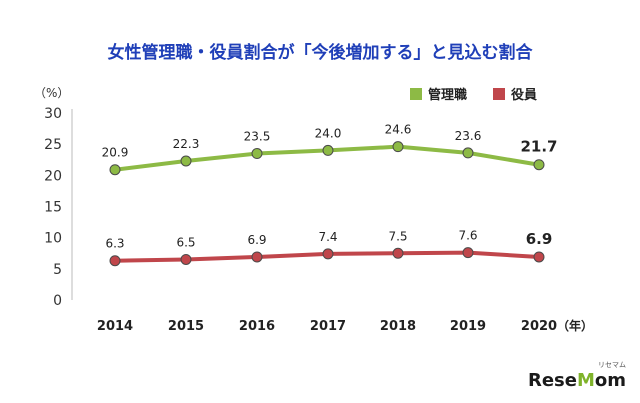 The image size is (640, 403). What do you see at coordinates (186, 144) in the screenshot?
I see `data-label-0: 22.3` at bounding box center [186, 144].